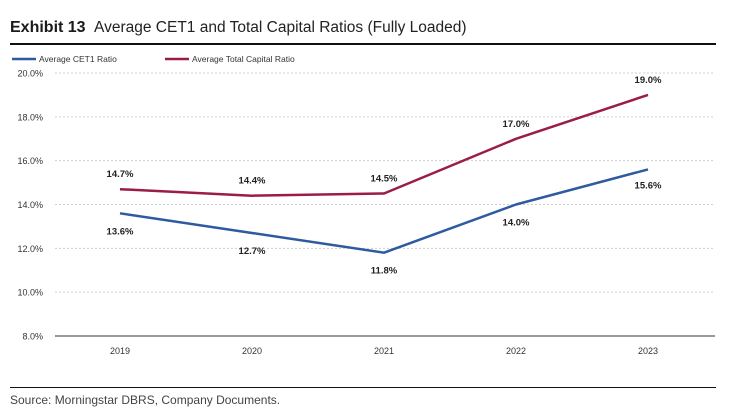  Describe the element at coordinates (120, 231) in the screenshot. I see `data-label: 13.6%` at that location.